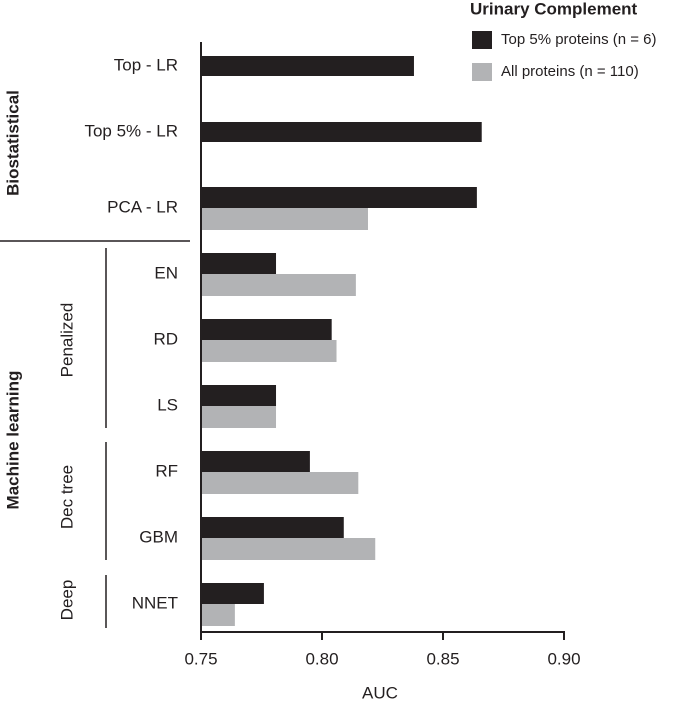  I want to click on x-axis-label: AUC, so click(380, 692).